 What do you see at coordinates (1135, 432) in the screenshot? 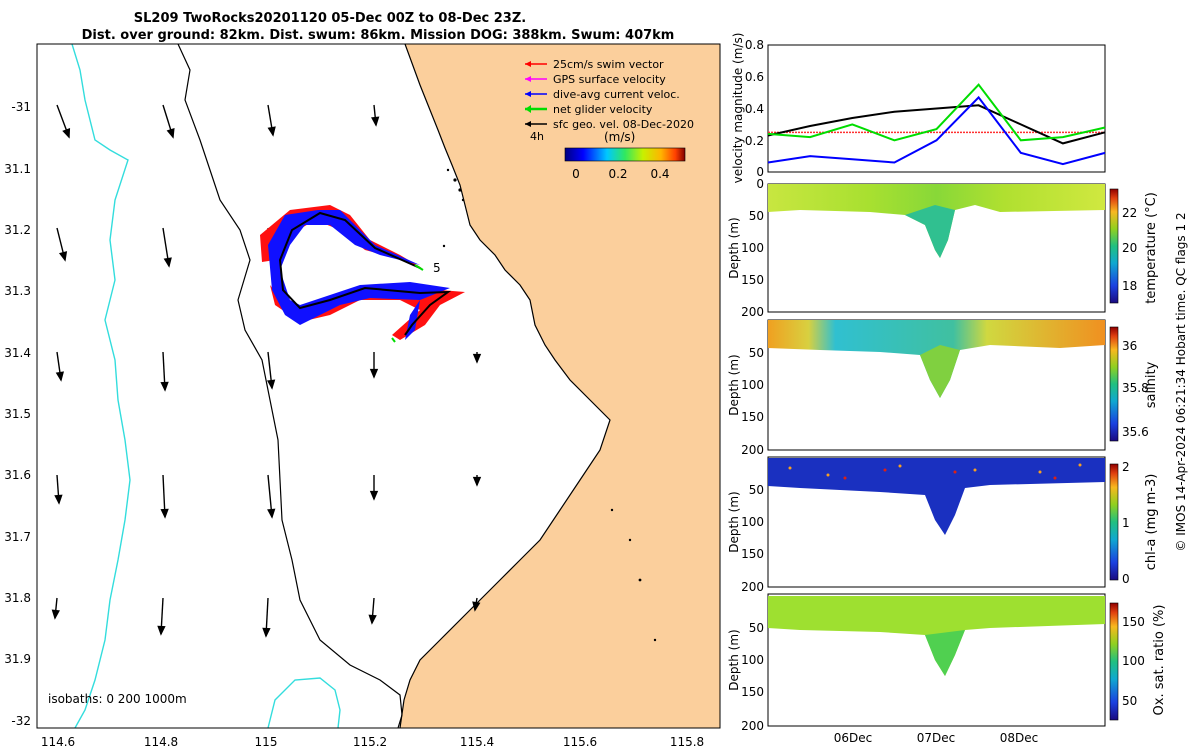
I see `svg-text: 35.6` at bounding box center [1135, 432].